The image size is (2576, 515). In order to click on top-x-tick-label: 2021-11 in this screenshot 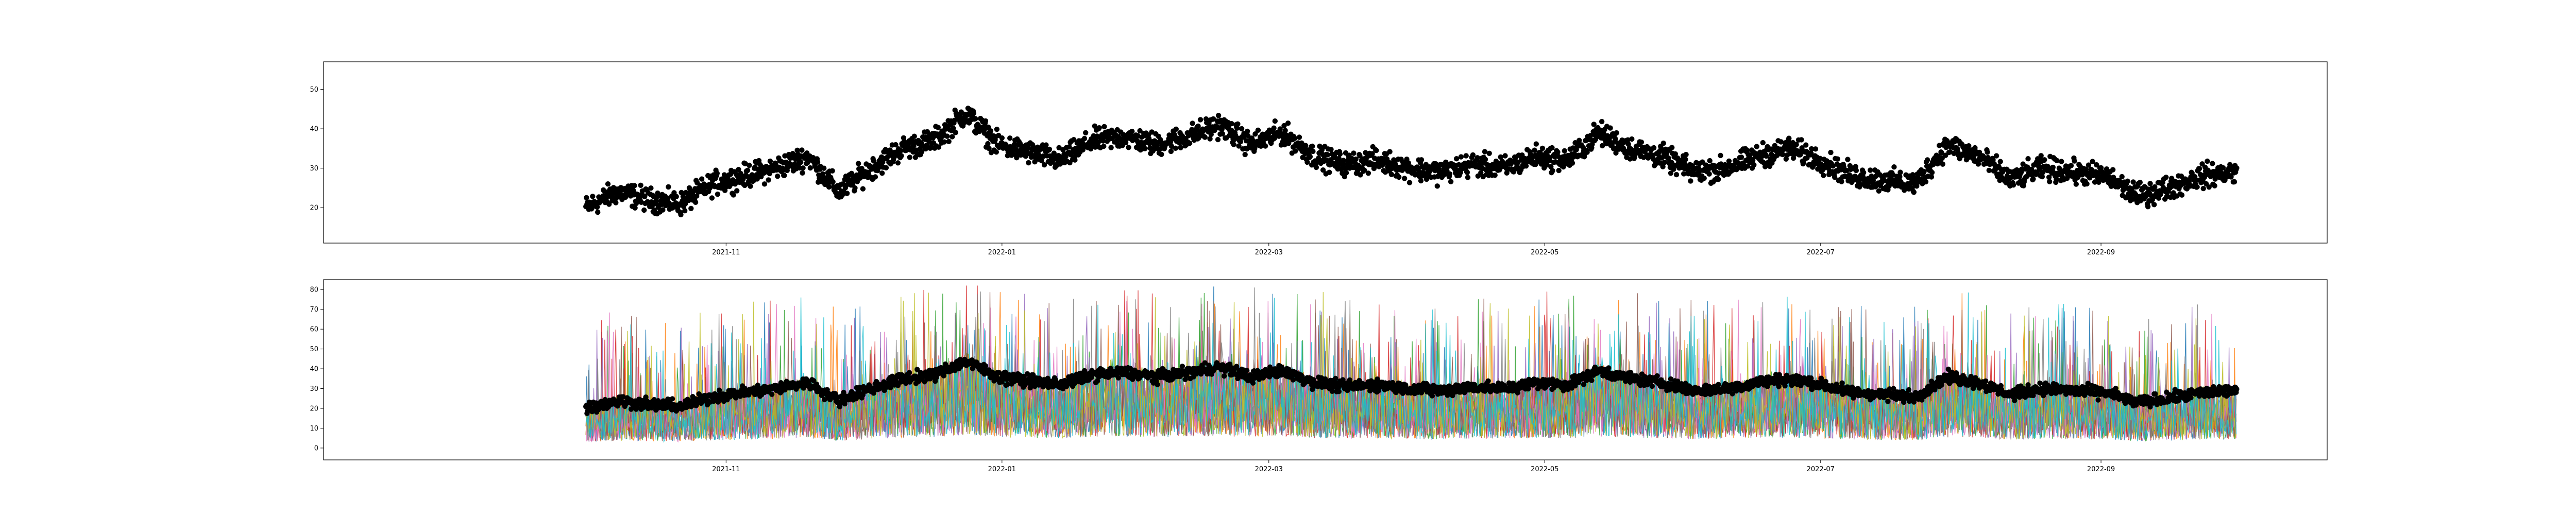, I will do `click(726, 253)`.